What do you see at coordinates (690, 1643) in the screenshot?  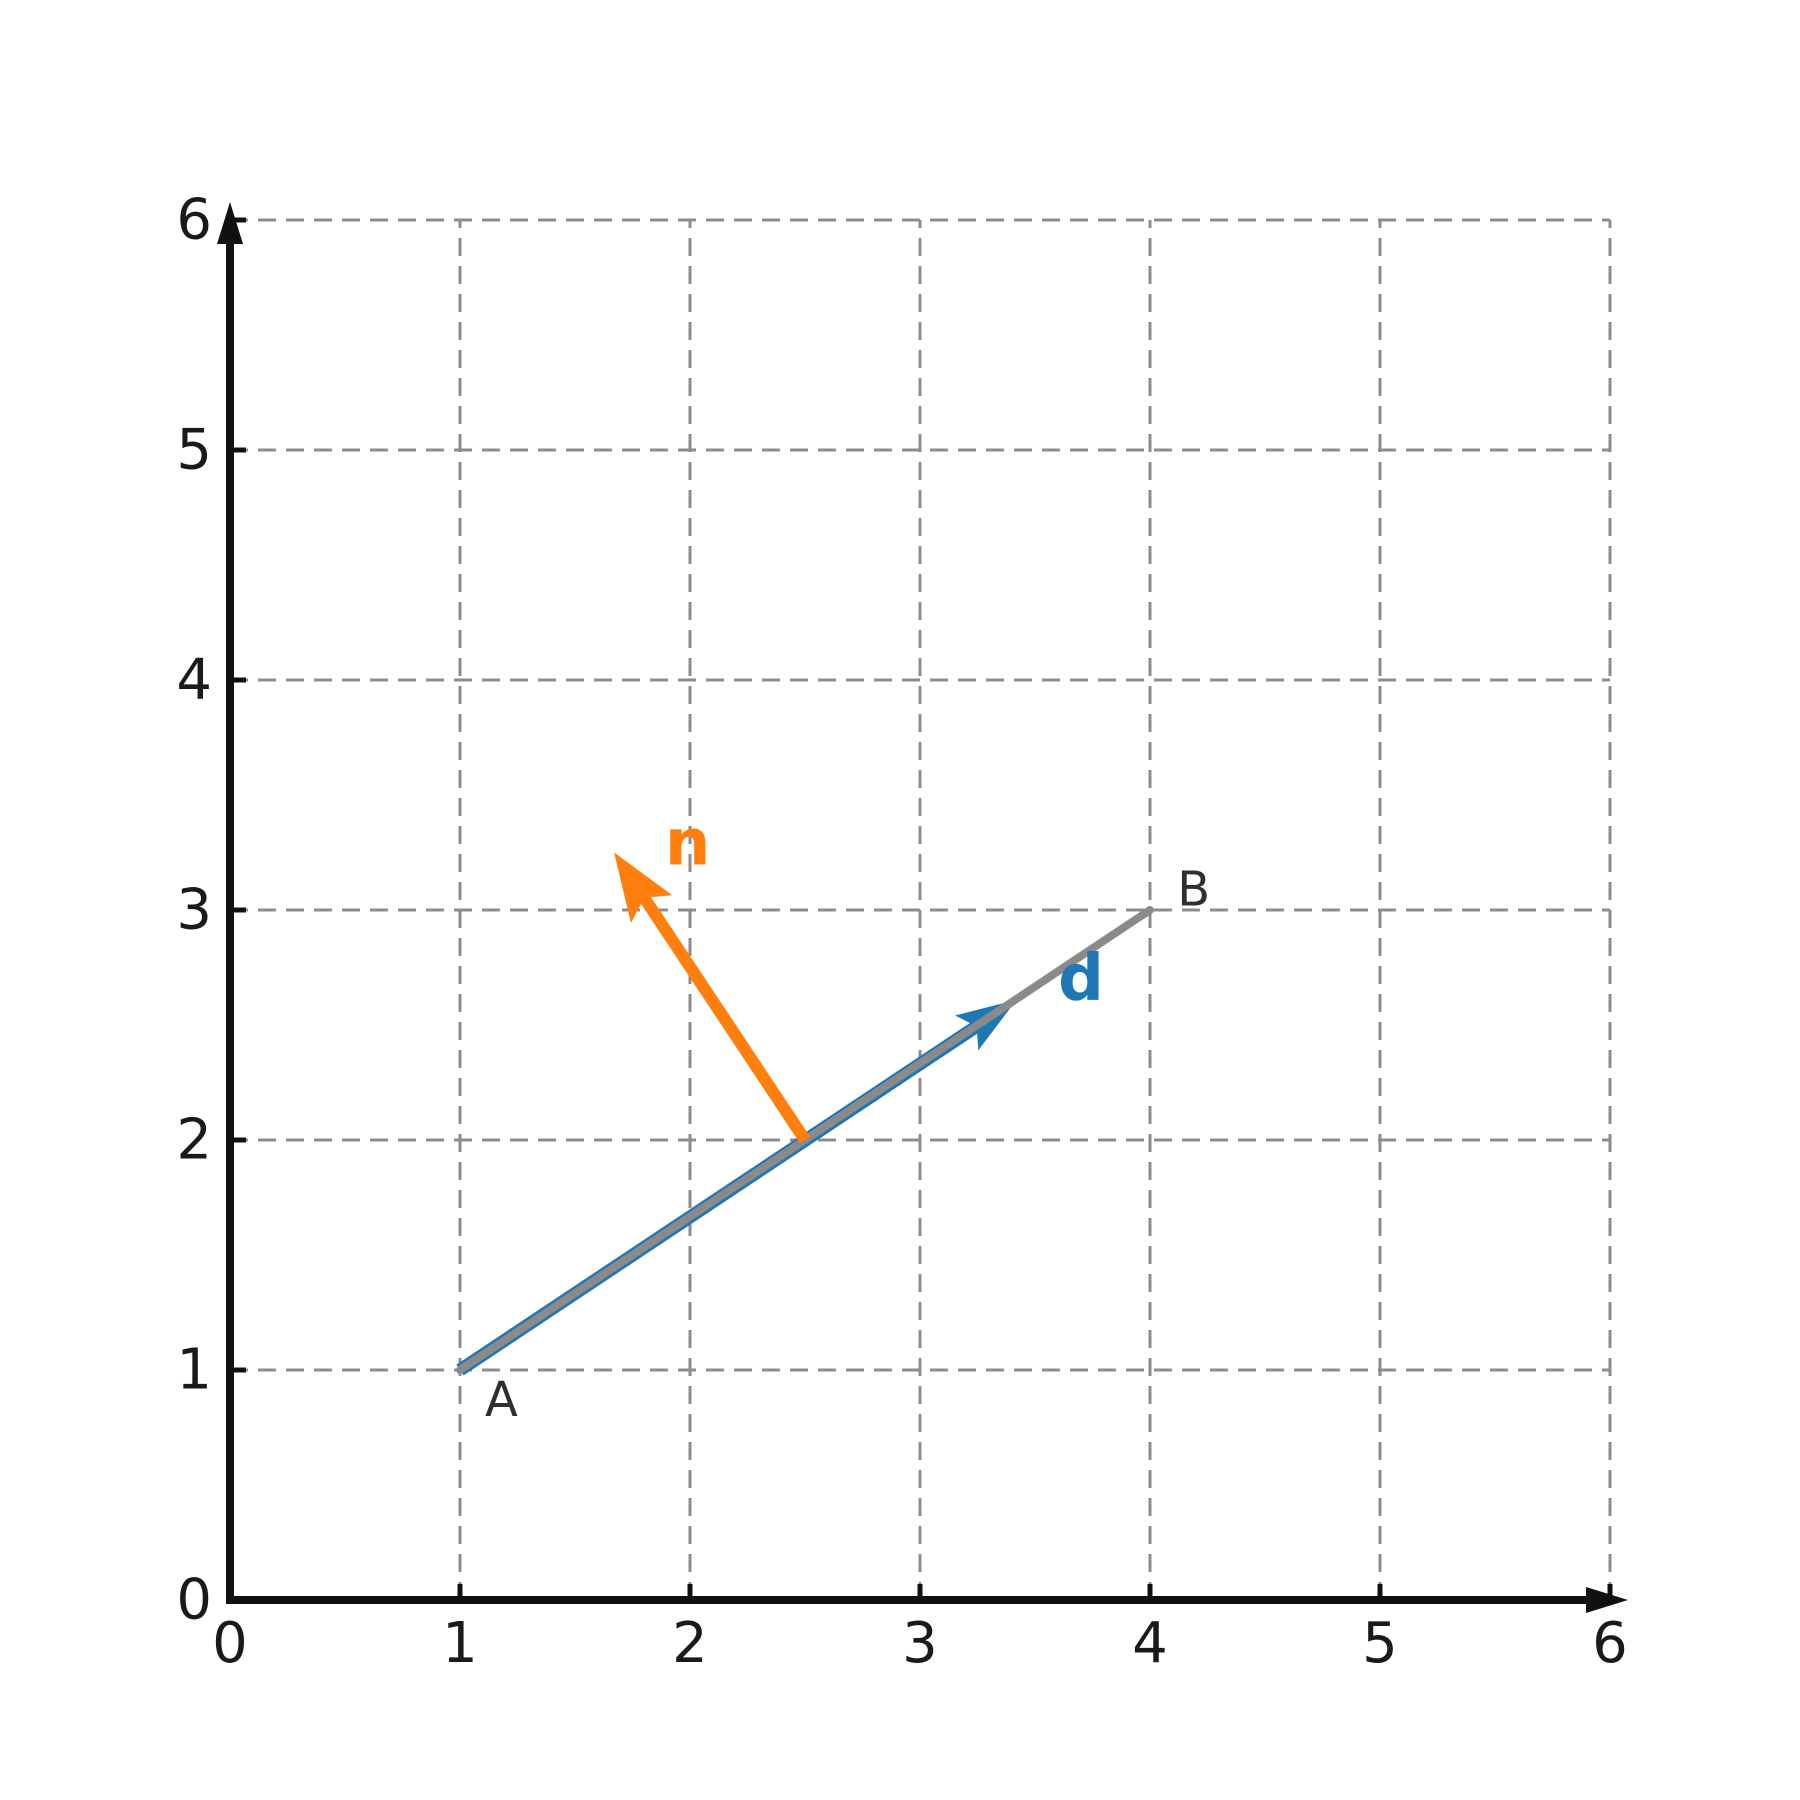 I see `x-tick-label-2: 2` at bounding box center [690, 1643].